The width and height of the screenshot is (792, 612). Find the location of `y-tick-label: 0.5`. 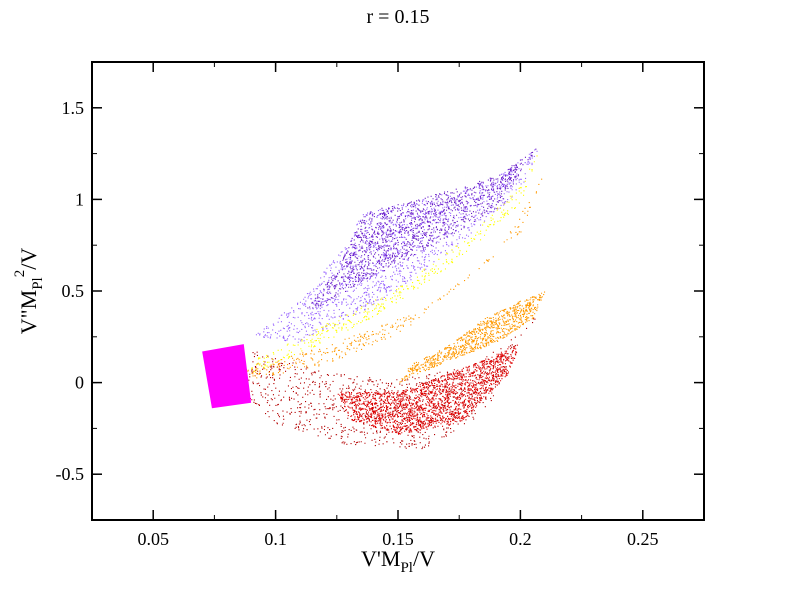

y-tick-label: 0.5 is located at coordinates (73, 291).